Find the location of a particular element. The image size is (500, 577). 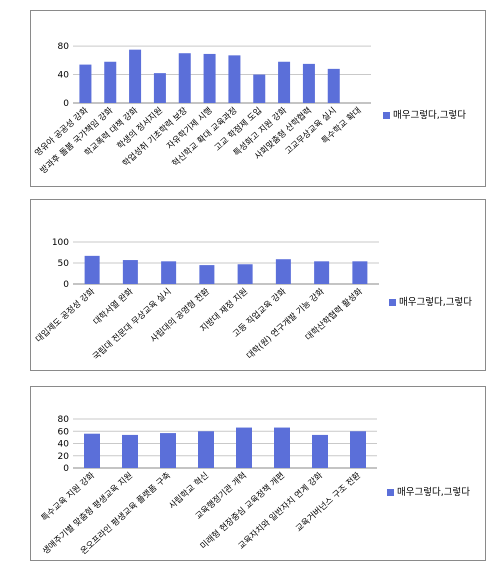

legend-1: 매우그렇다,그렇다 is located at coordinates (424, 114).